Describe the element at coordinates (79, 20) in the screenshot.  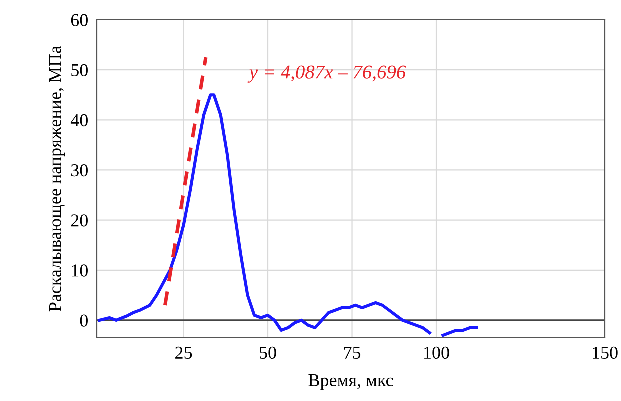
I see `y-tick-label: 60` at that location.